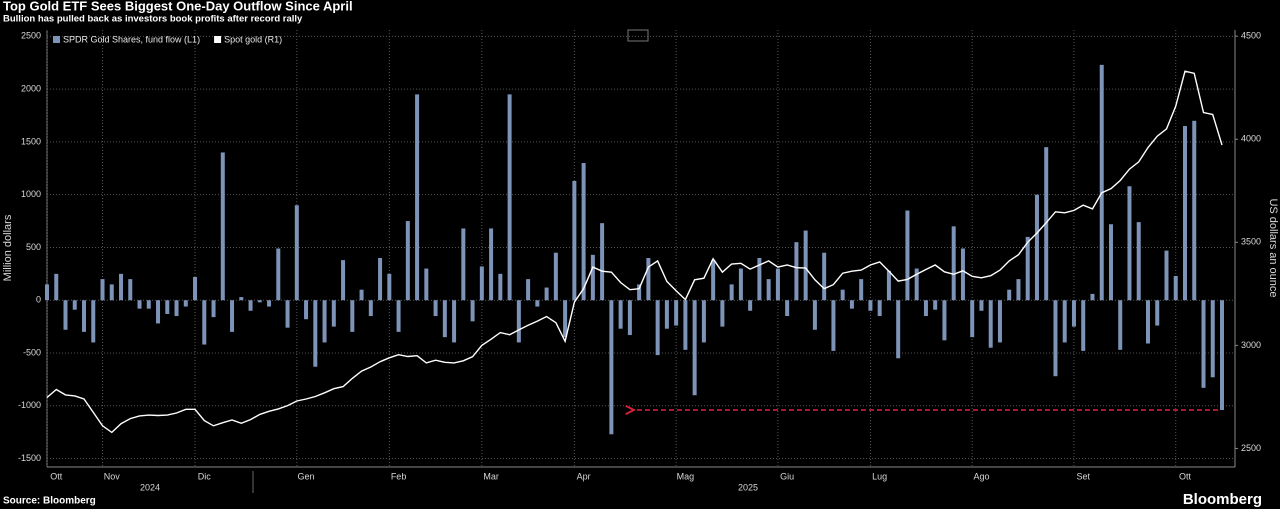  Describe the element at coordinates (253, 39) in the screenshot. I see `legend-label: Spot gold (R1)` at that location.